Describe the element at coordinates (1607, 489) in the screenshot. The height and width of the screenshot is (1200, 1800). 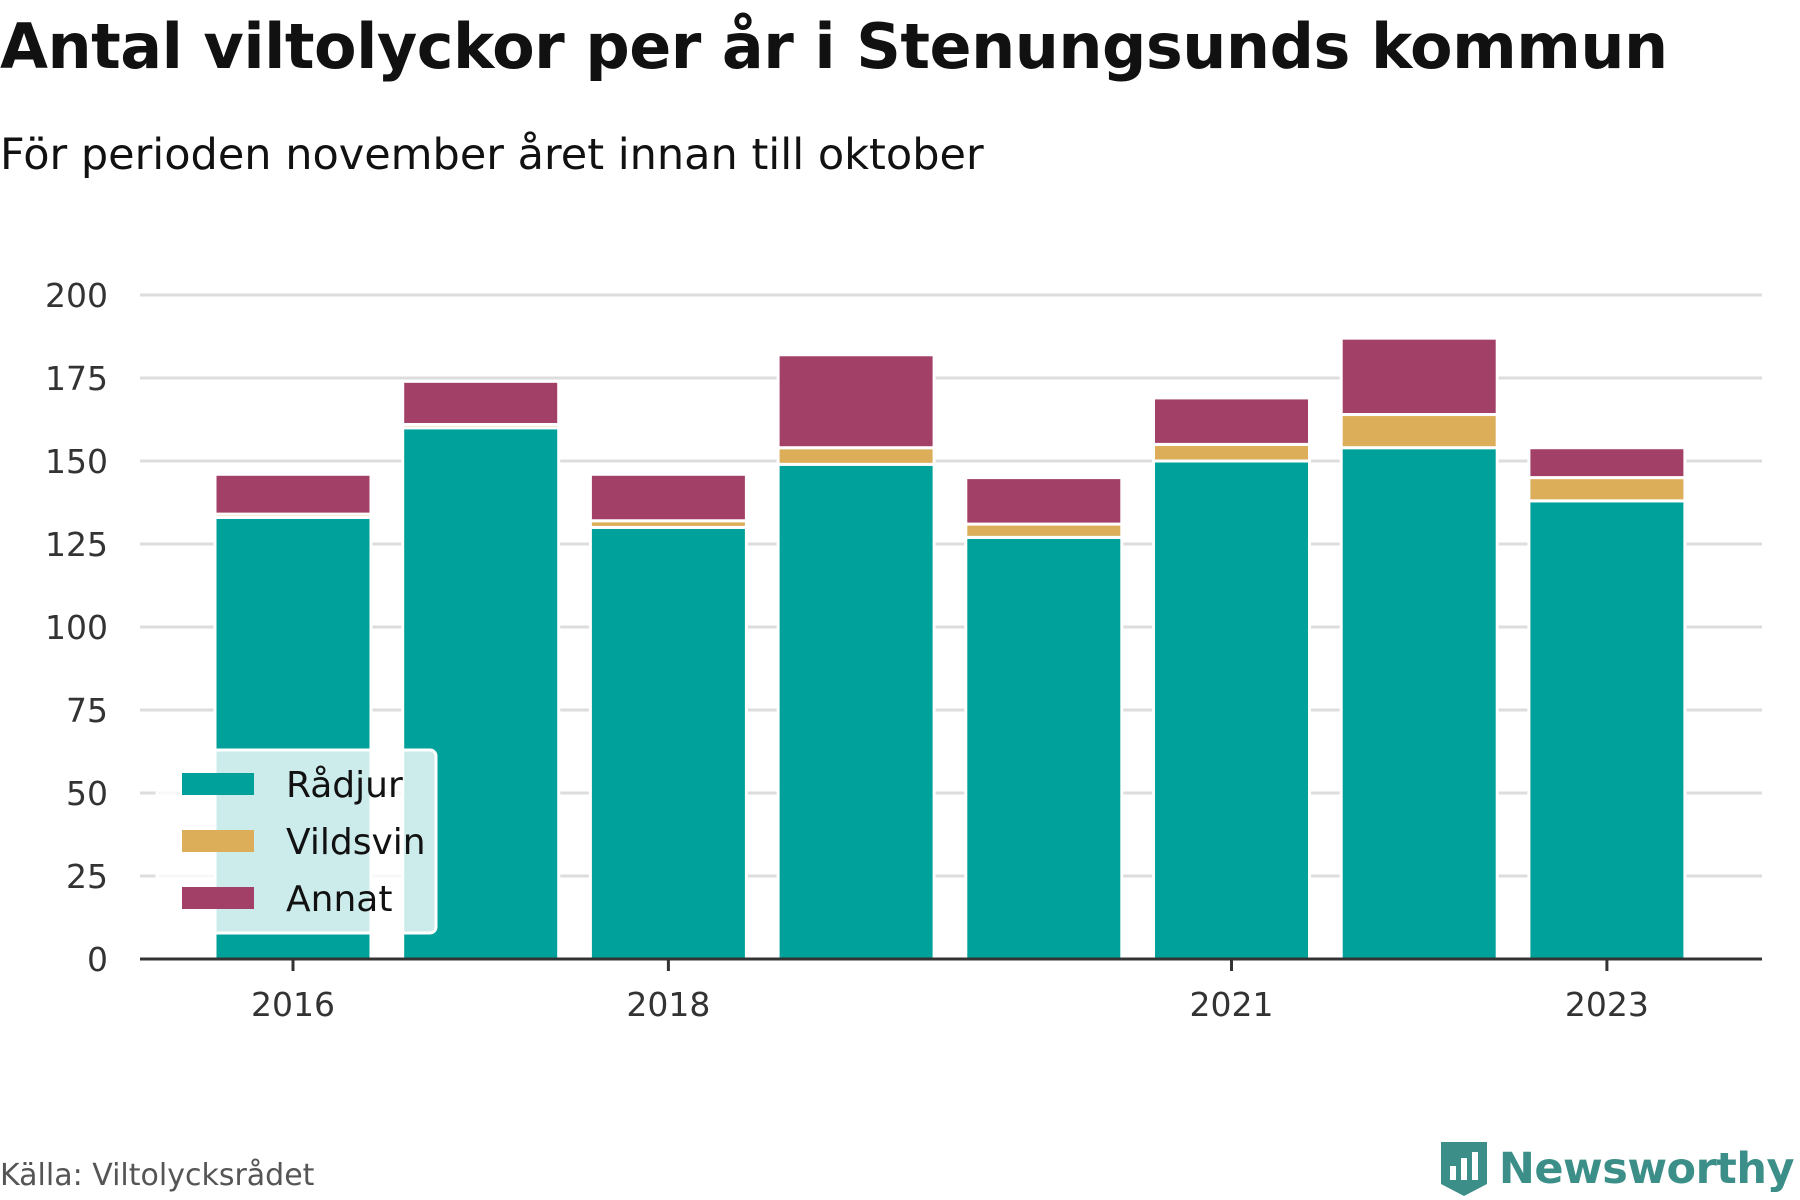
I see `bar-vildsvin-2023` at that location.